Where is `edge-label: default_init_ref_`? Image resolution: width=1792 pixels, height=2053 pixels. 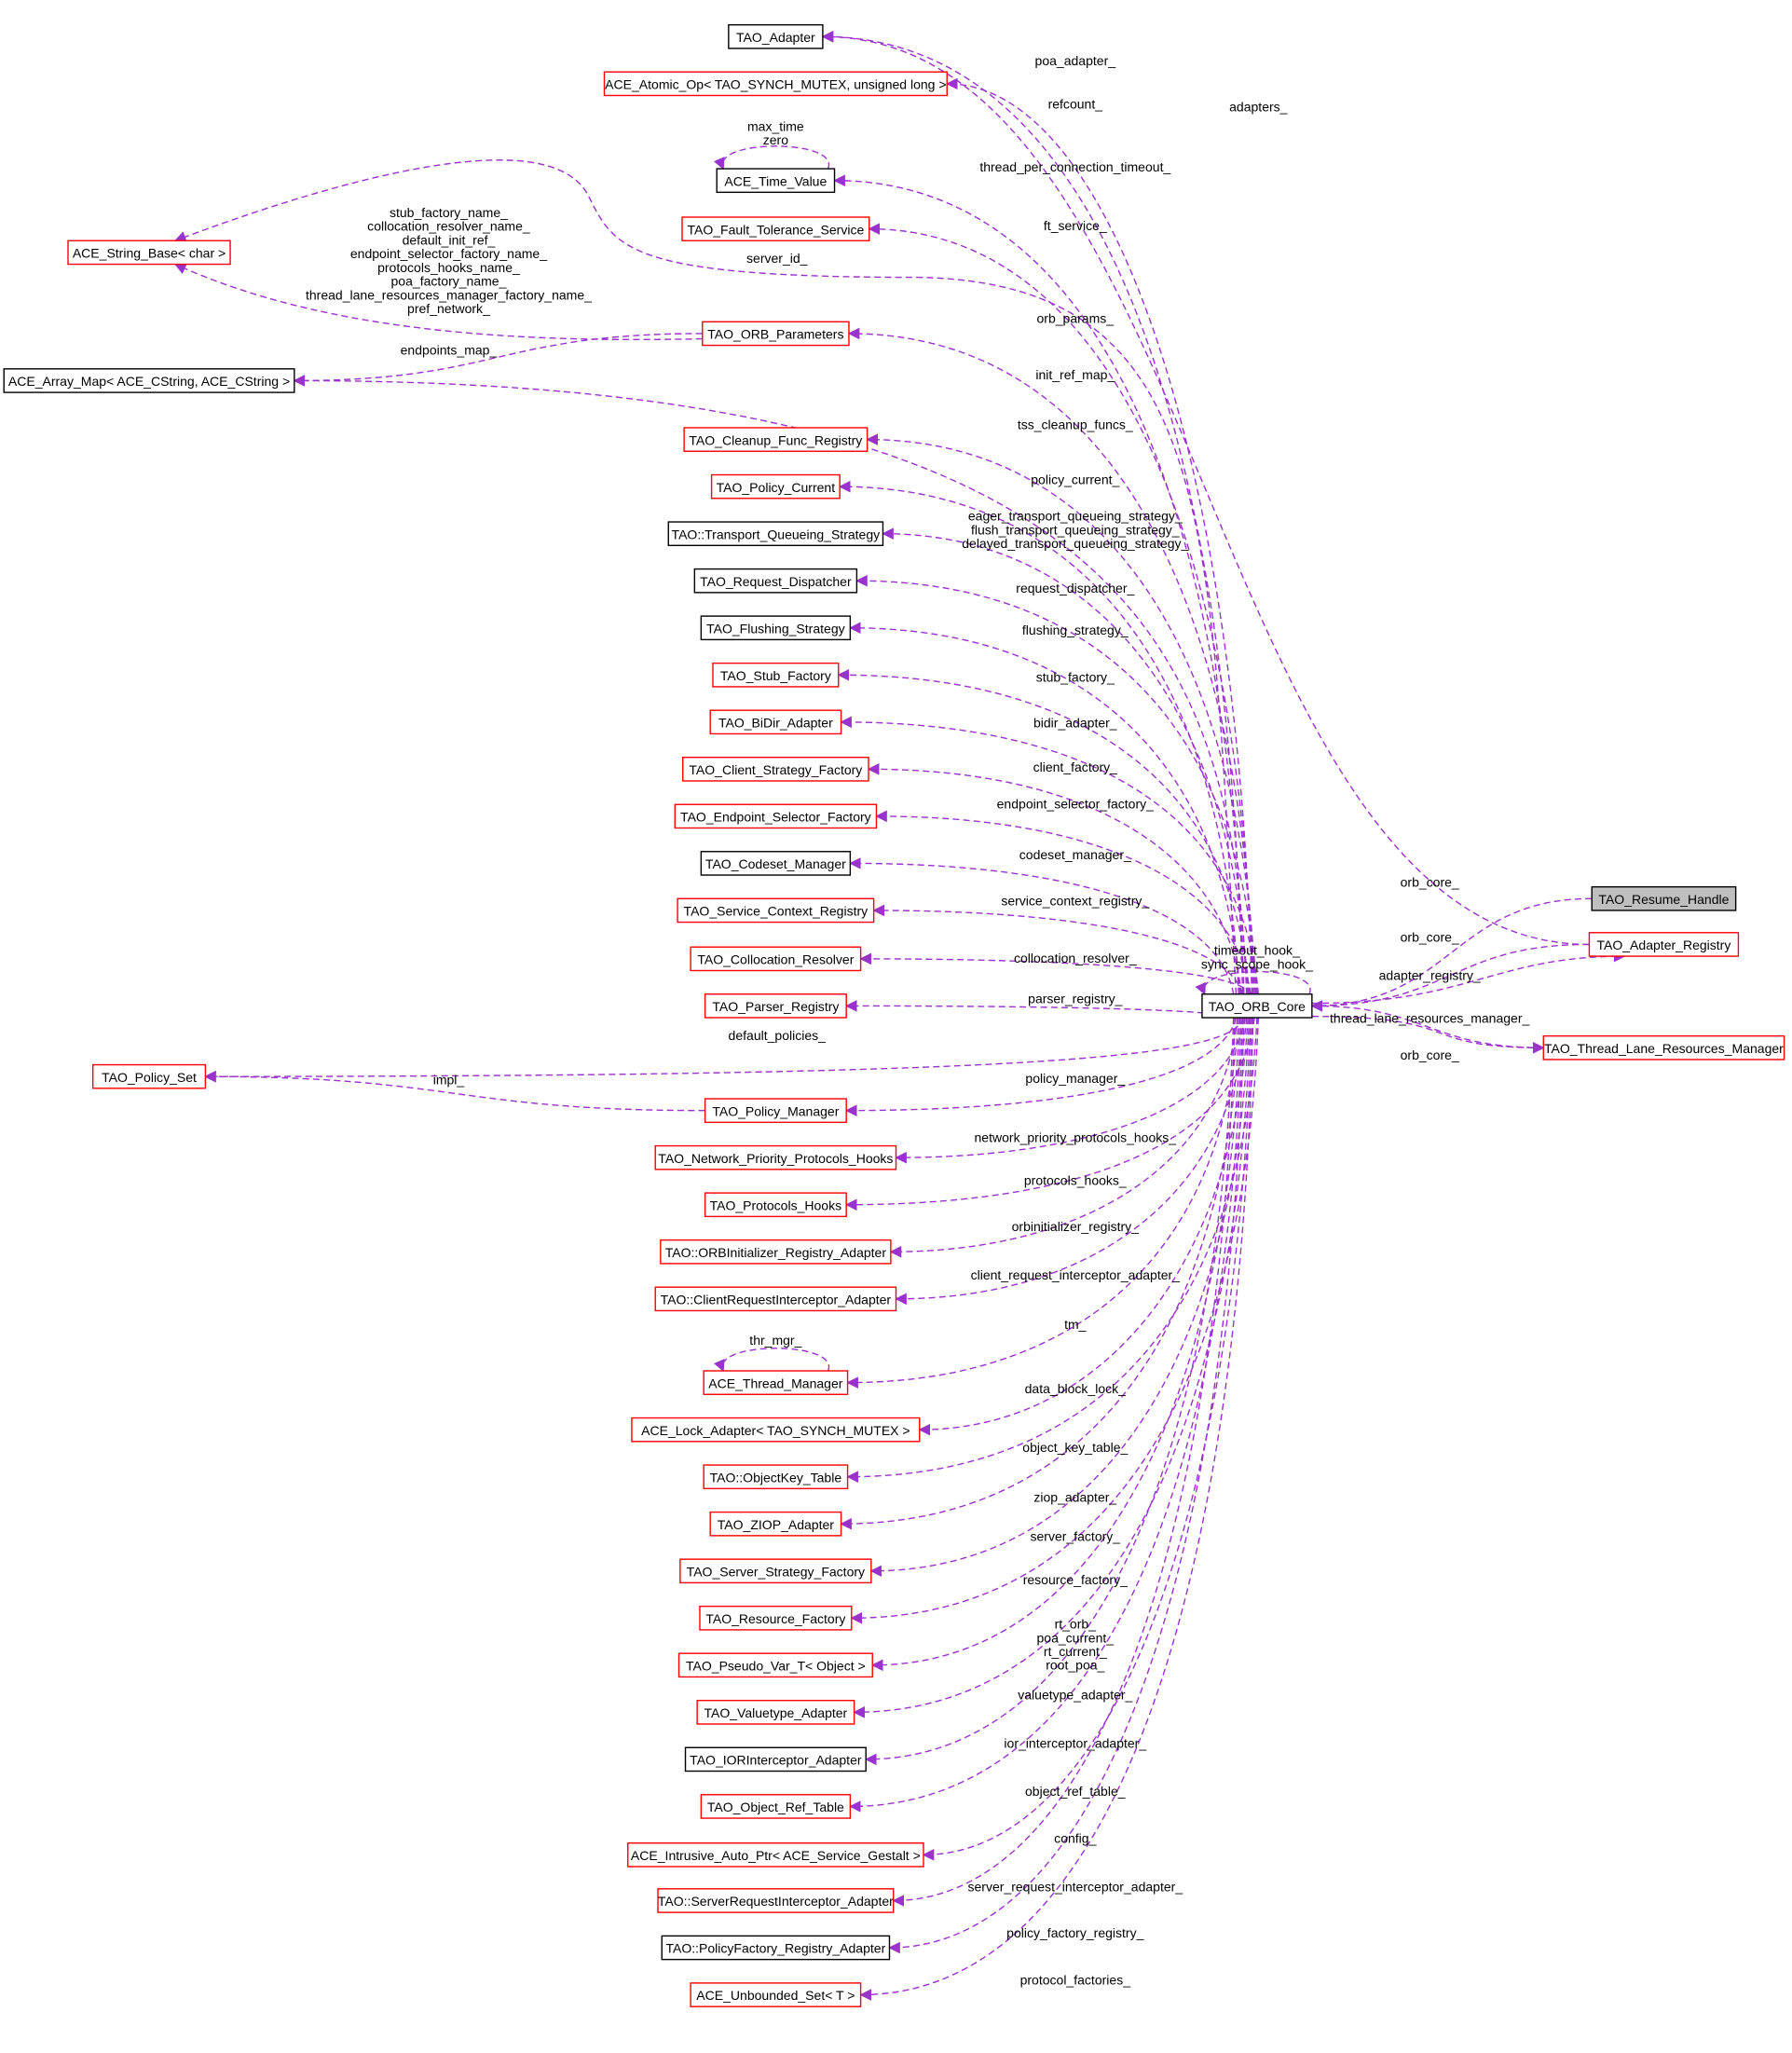 edge-label: default_init_ref_ is located at coordinates (449, 240).